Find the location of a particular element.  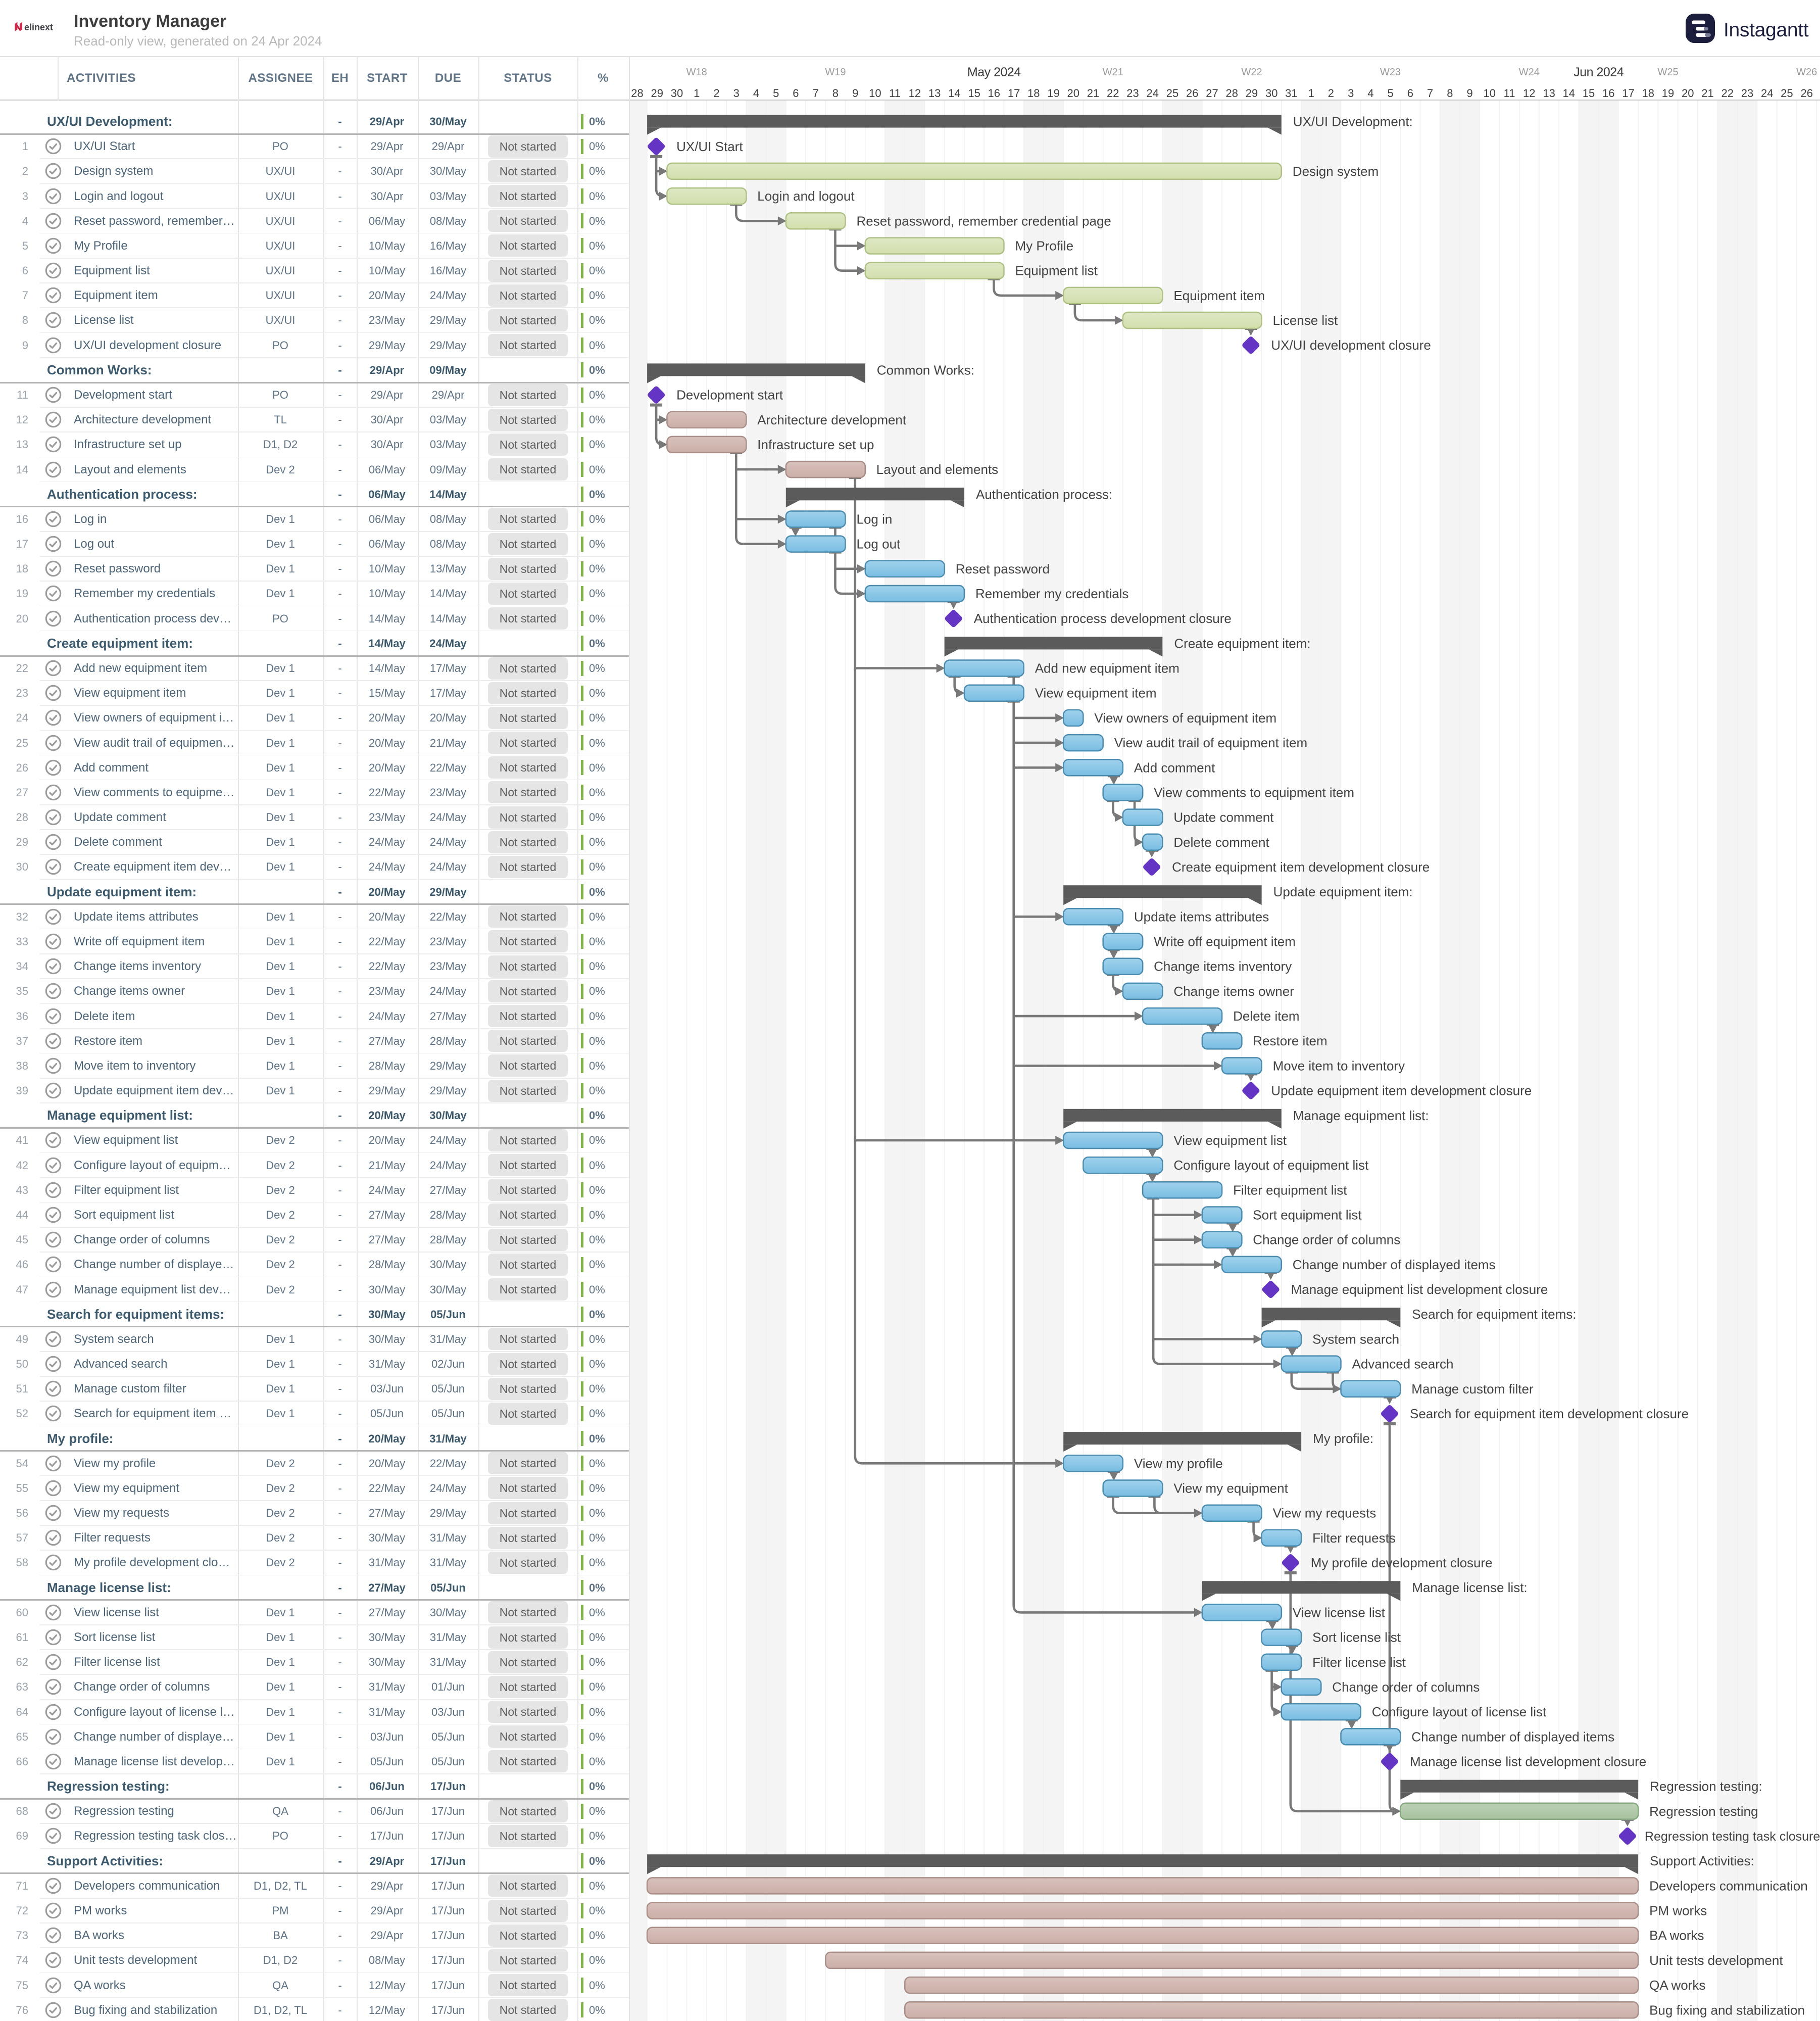

svg-text: Log in is located at coordinates (875, 519).